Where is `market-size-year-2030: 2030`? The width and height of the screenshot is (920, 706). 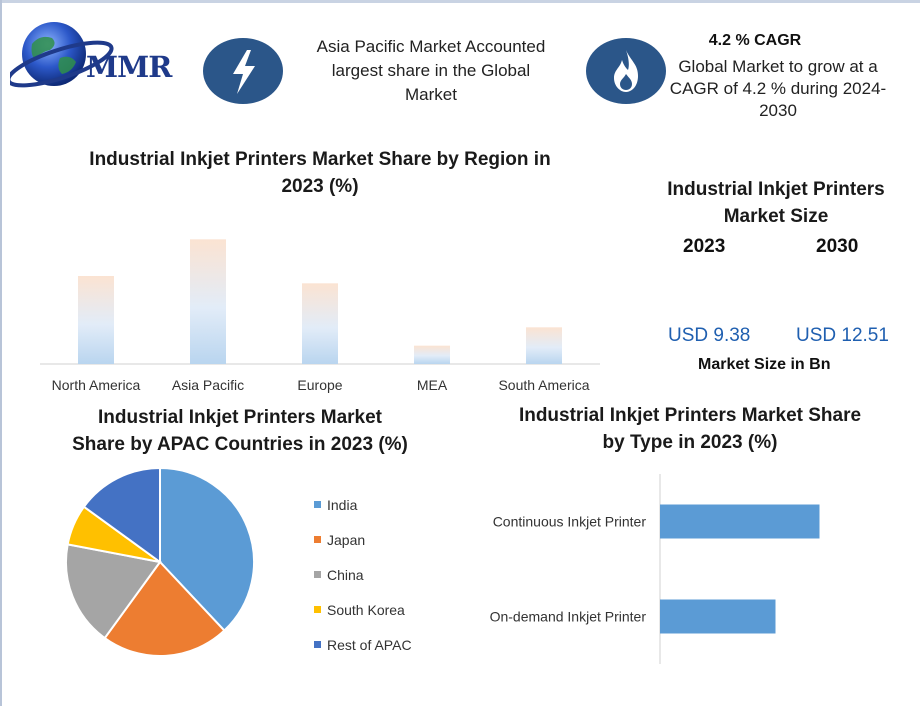 market-size-year-2030: 2030 is located at coordinates (837, 246).